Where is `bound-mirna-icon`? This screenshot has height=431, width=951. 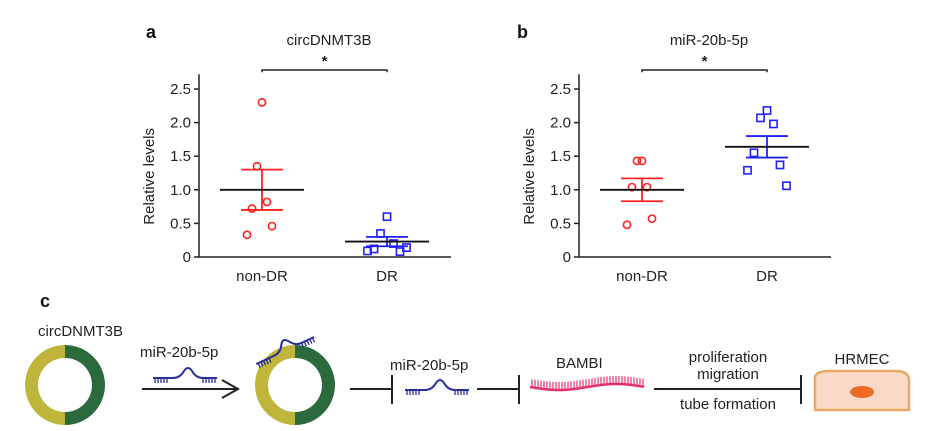 bound-mirna-icon is located at coordinates (285, 352).